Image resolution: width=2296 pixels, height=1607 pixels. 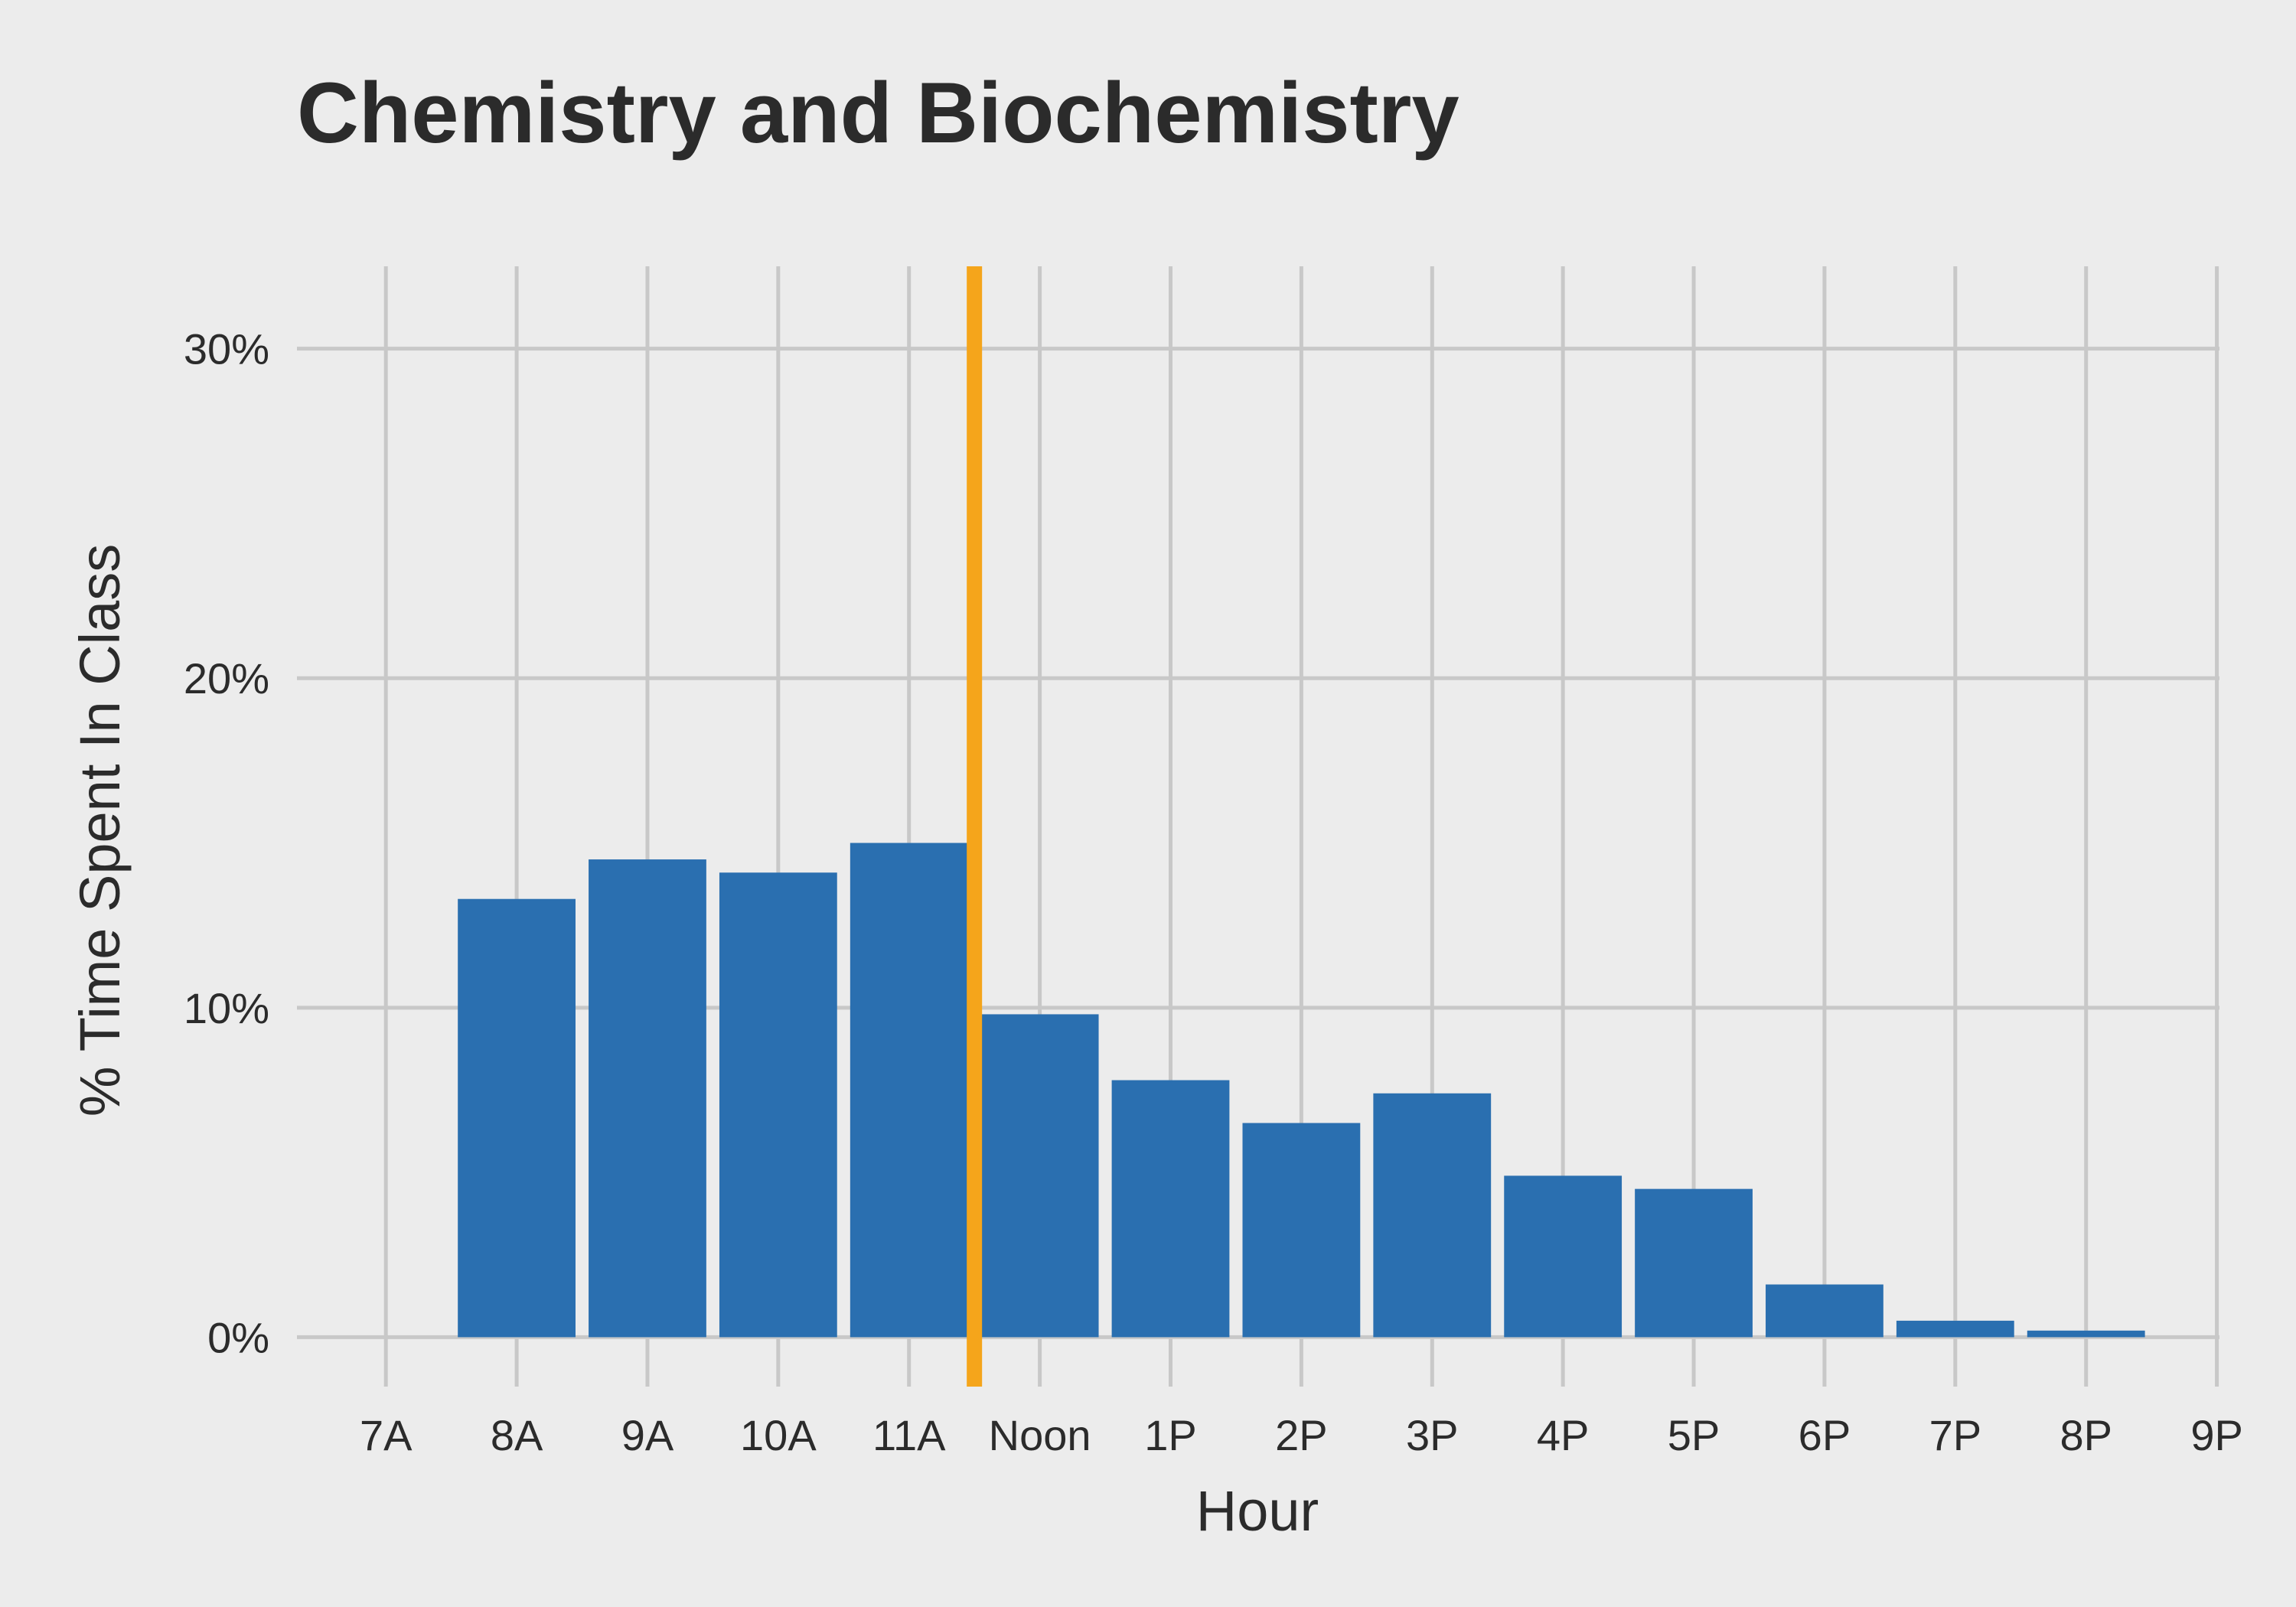 What do you see at coordinates (226, 843) in the screenshot?
I see `y-axis-ticks: 0% 10% 20% 30%` at bounding box center [226, 843].